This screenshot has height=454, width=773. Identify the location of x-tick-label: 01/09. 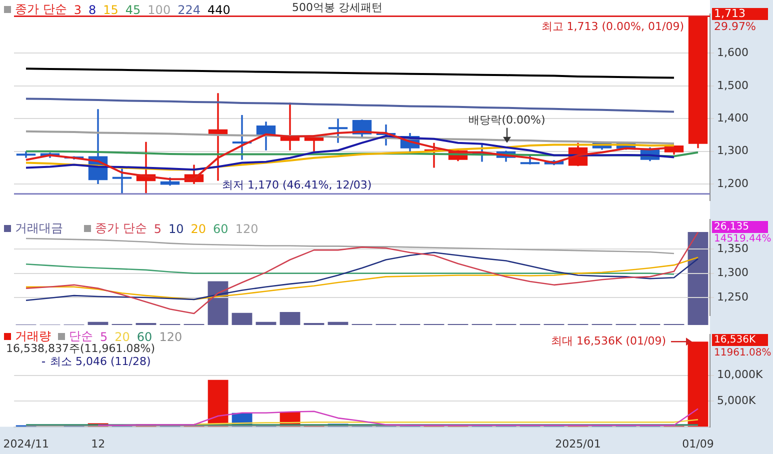
(698, 443).